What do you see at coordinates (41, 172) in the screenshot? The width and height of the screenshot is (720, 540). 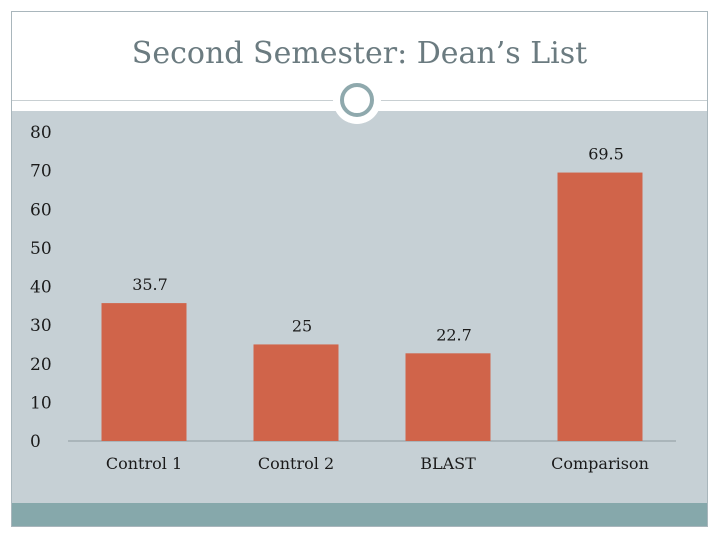 I see `y-tick-label: 70` at bounding box center [41, 172].